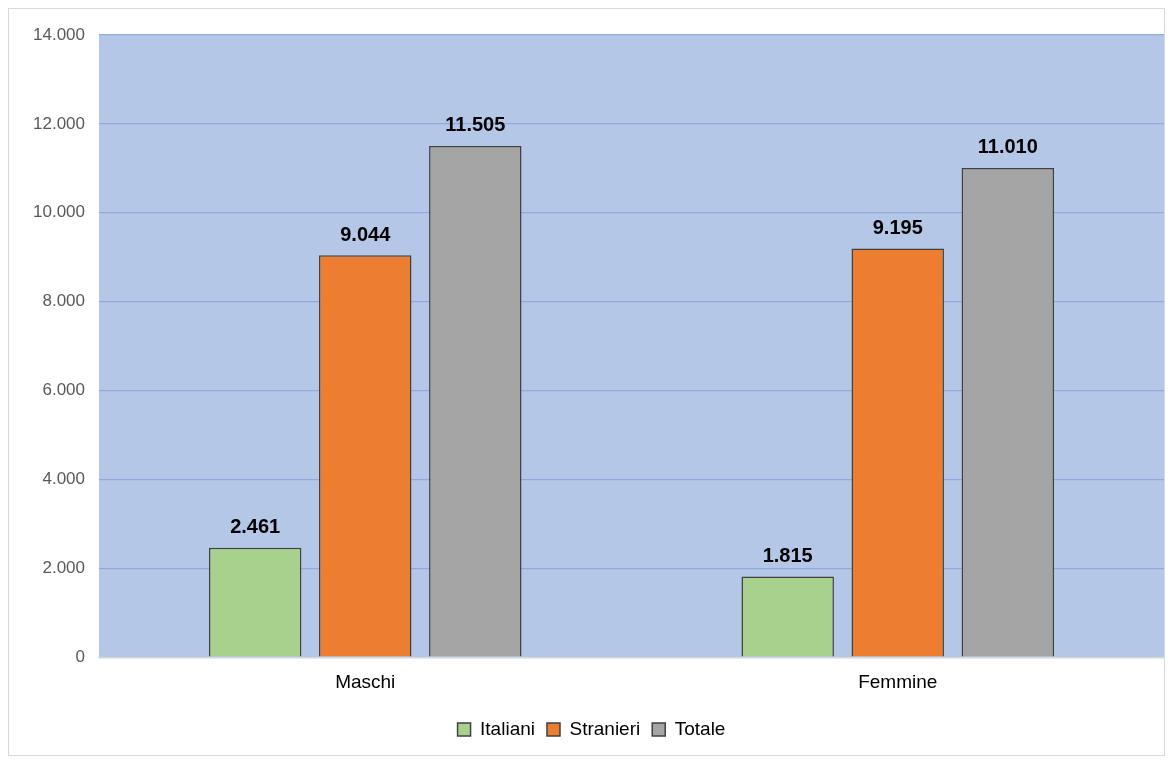 This screenshot has width=1173, height=764. What do you see at coordinates (507, 728) in the screenshot?
I see `legend-label: Italiani` at bounding box center [507, 728].